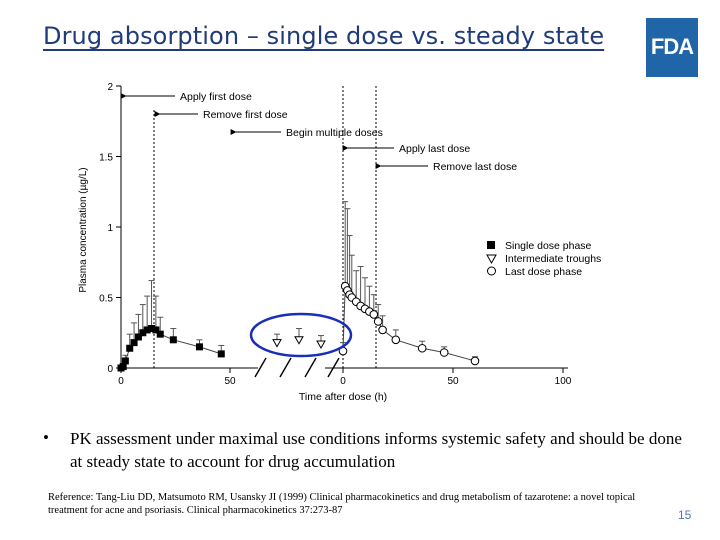 Image resolution: width=720 pixels, height=540 pixels. I want to click on legend-label-last-dose: Last dose phase, so click(543, 272).